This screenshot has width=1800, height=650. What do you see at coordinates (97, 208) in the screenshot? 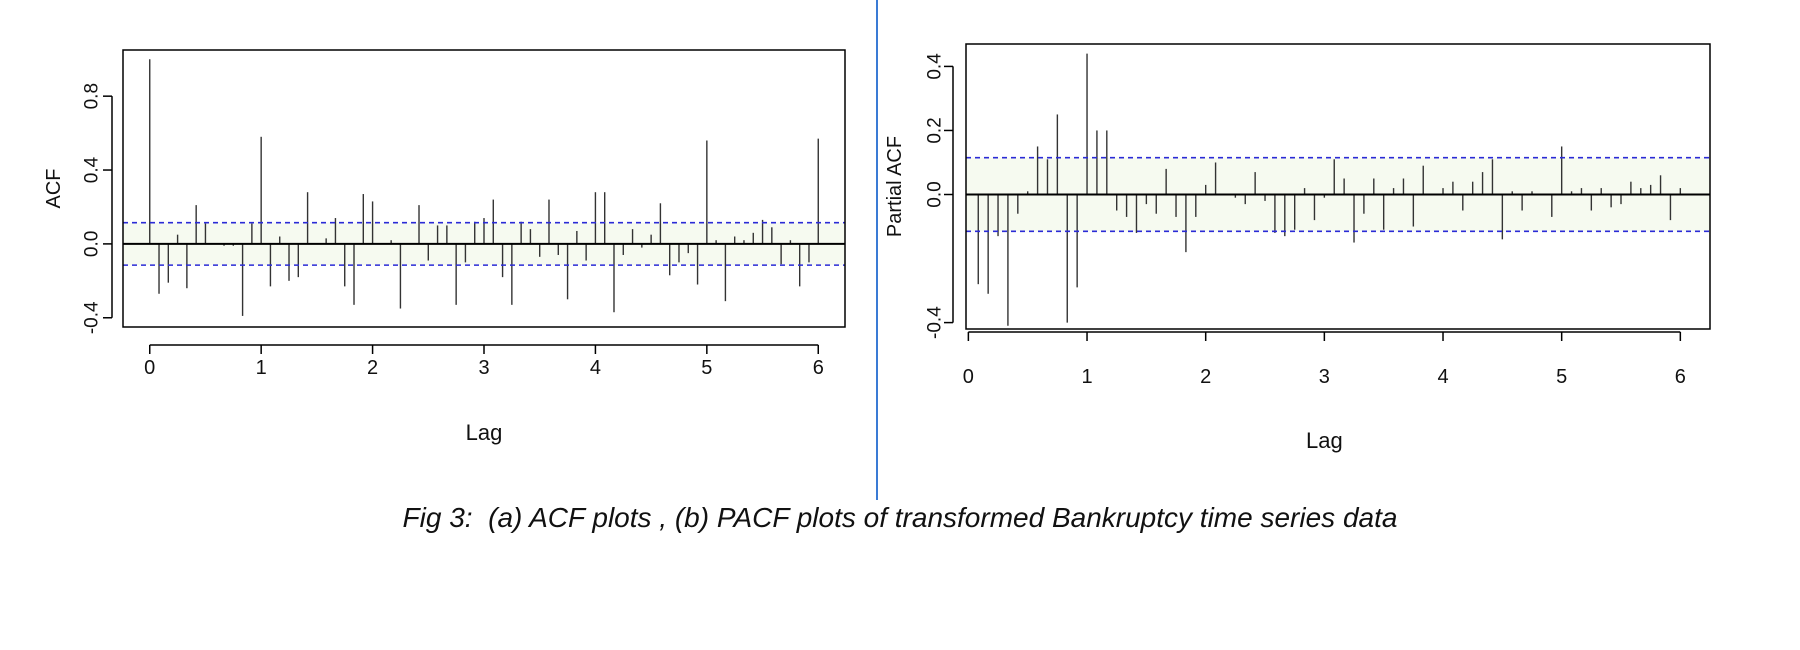
I see `acf-y-axis: -0.4 0.0 0.4 0.8` at bounding box center [97, 208].